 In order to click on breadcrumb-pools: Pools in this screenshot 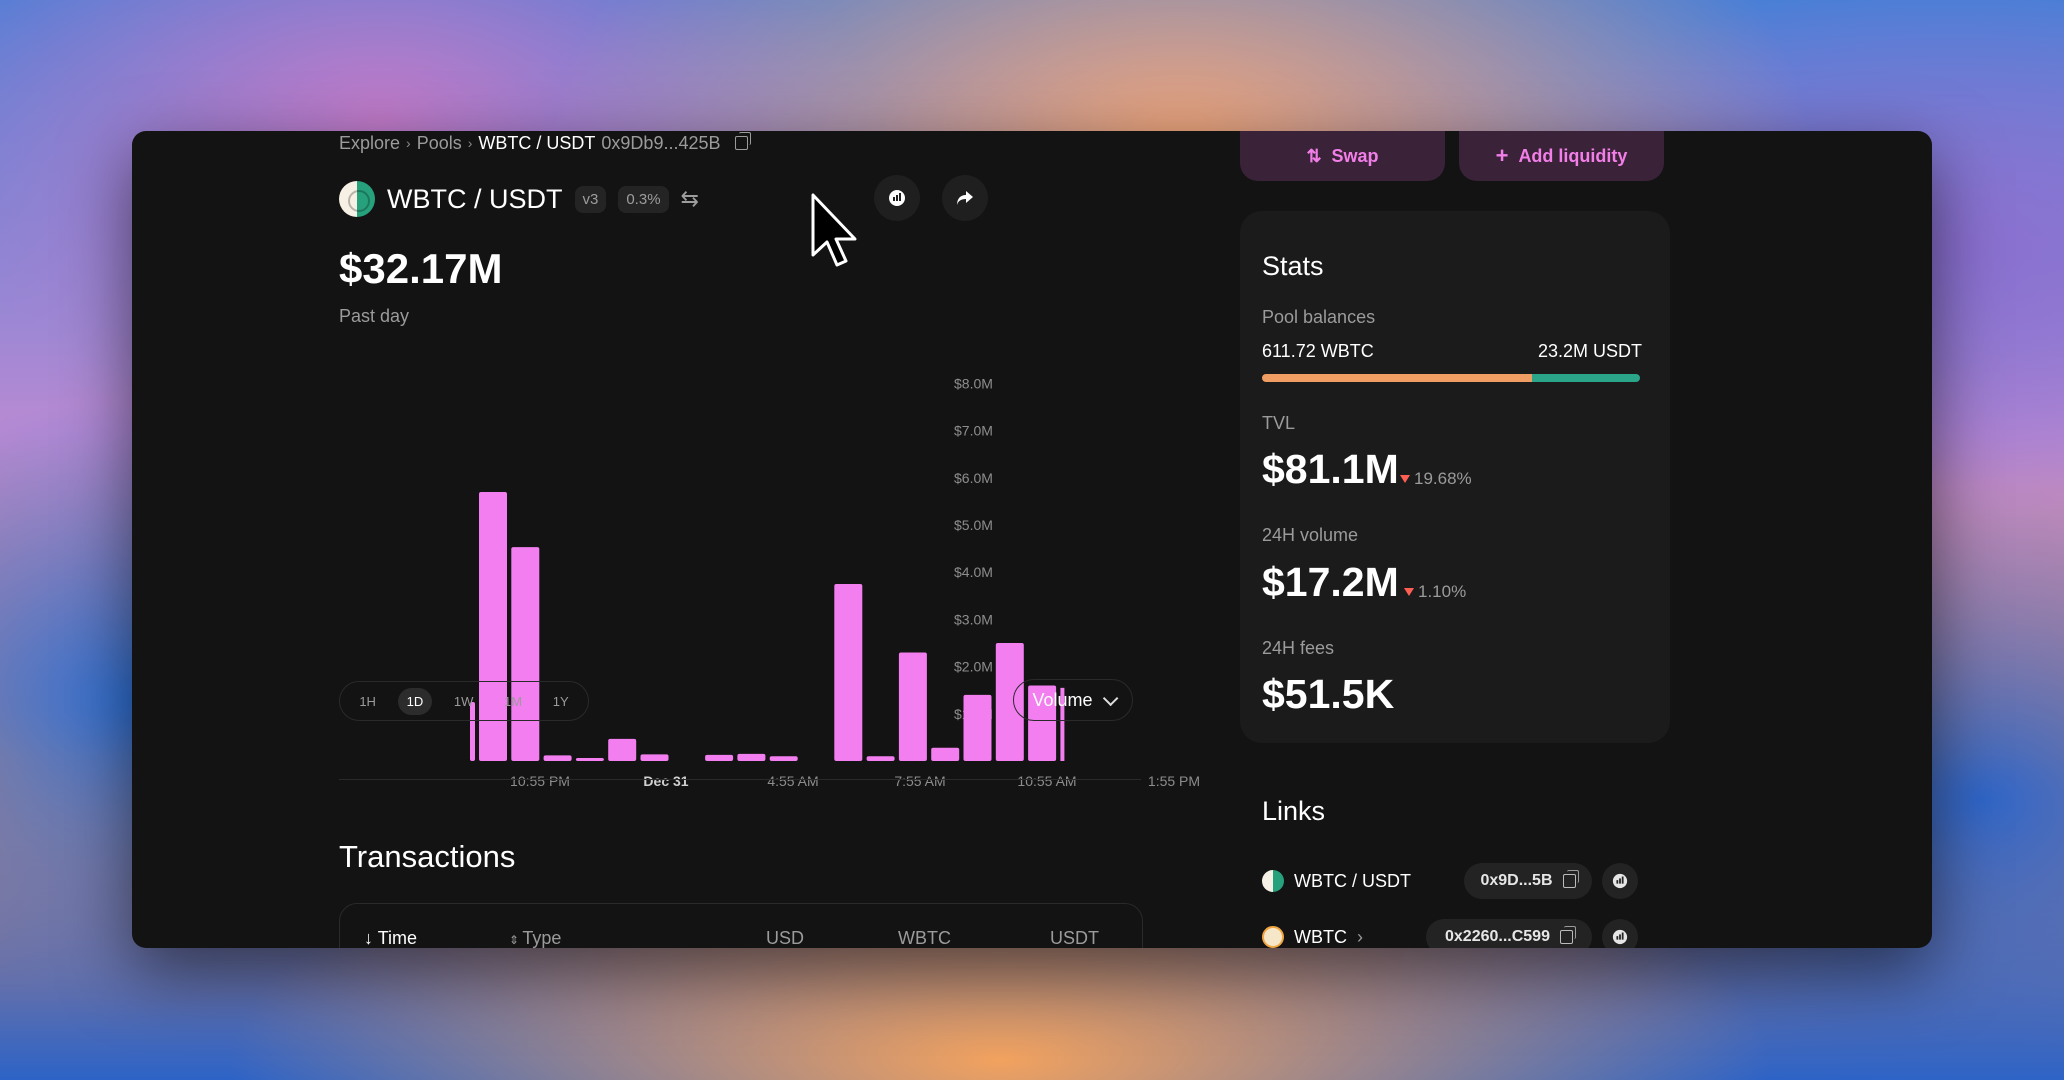, I will do `click(439, 142)`.